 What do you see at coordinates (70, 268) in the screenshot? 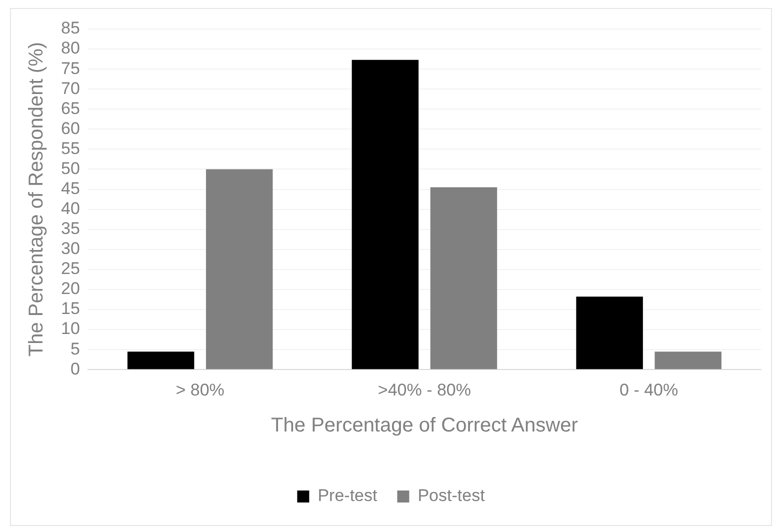
I see `y-tick-label: 25` at bounding box center [70, 268].